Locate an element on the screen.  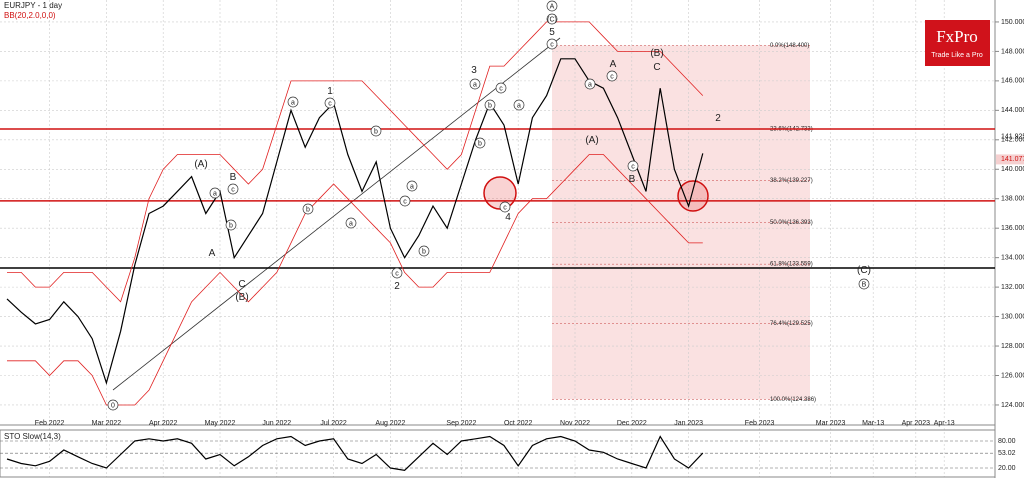
x-tick-label: Feb 2022 is located at coordinates (50, 423).